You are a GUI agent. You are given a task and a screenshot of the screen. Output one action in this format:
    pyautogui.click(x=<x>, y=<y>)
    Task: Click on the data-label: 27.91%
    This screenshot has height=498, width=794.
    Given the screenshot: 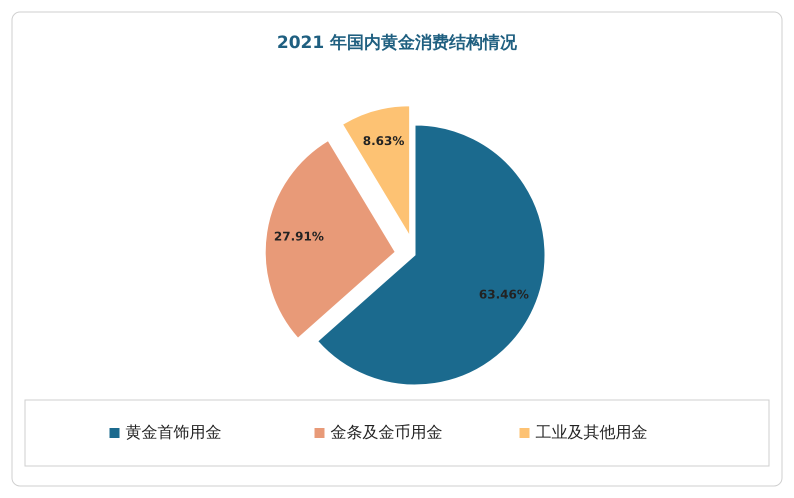 What is the action you would take?
    pyautogui.click(x=299, y=237)
    